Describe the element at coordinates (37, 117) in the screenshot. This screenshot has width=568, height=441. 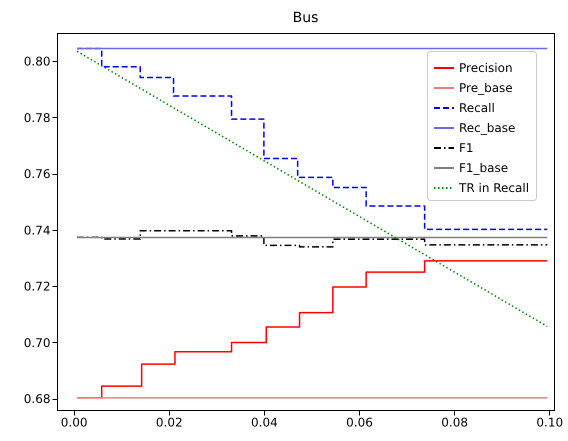
I see `y-tick-label: 0.78` at that location.